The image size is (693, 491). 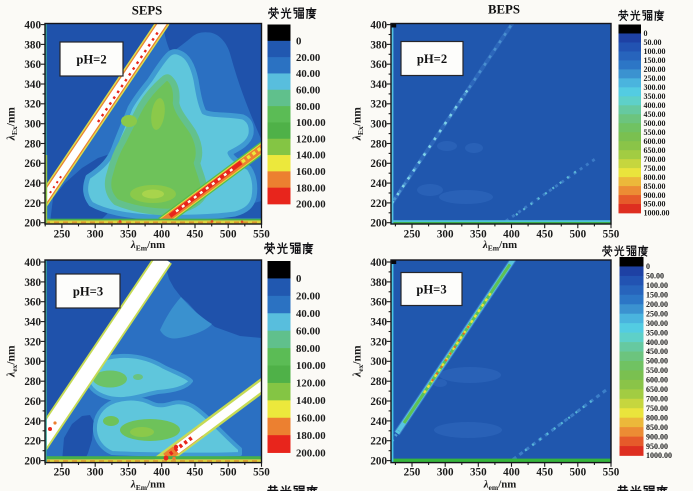 I want to click on svg-text: 140.00, so click(x=311, y=156).